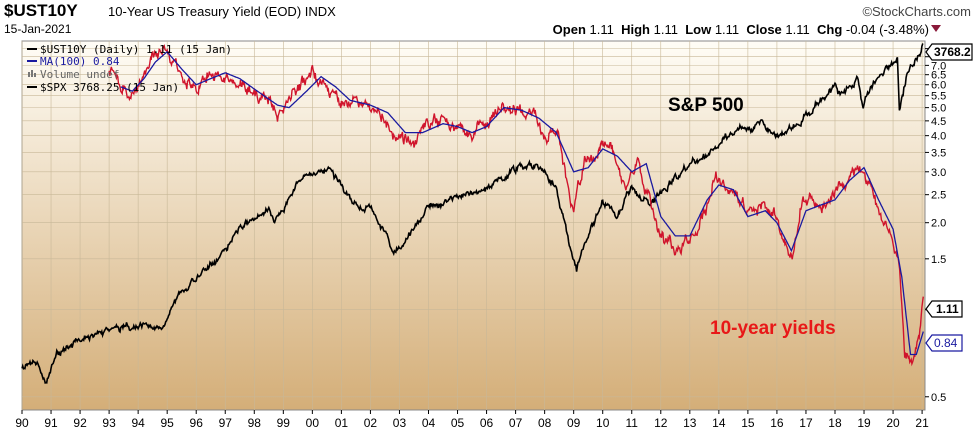 This screenshot has width=977, height=435. What do you see at coordinates (893, 423) in the screenshot?
I see `x-tick-label: 20` at bounding box center [893, 423].